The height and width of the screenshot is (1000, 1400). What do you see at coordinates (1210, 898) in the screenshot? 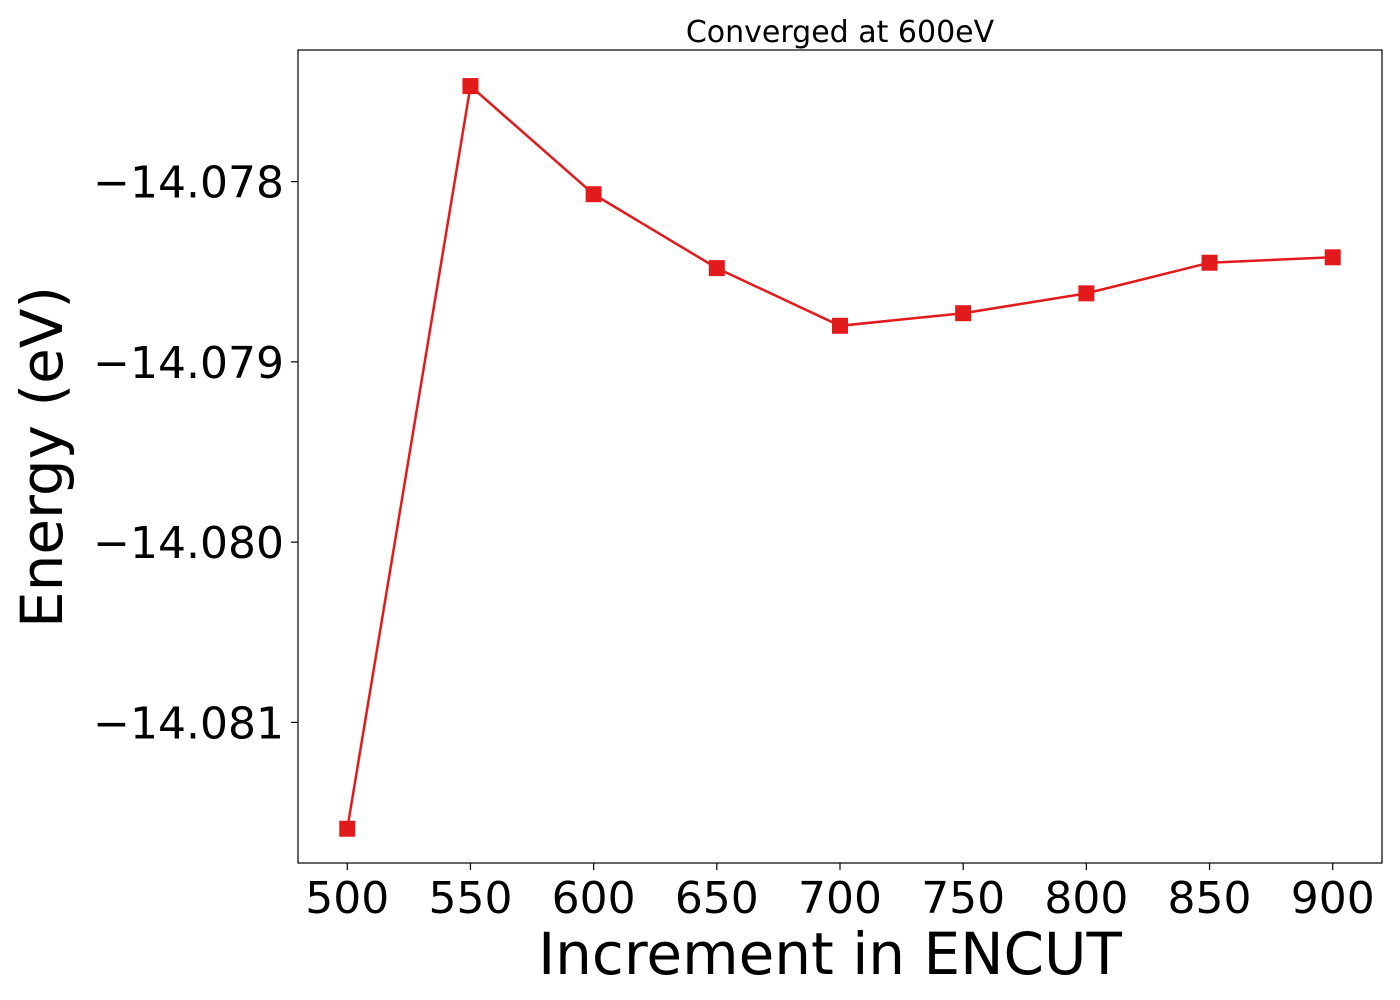
I see `x-tick-label: 850` at bounding box center [1210, 898].